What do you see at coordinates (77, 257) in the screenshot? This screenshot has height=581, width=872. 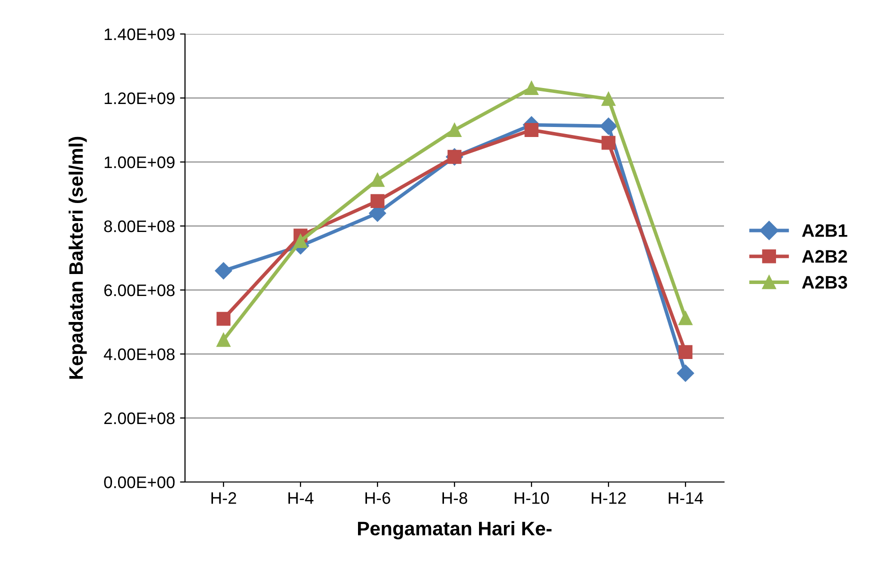 I see `y-axis-title: Kepadatan Bakteri (sel/ml)` at bounding box center [77, 257].